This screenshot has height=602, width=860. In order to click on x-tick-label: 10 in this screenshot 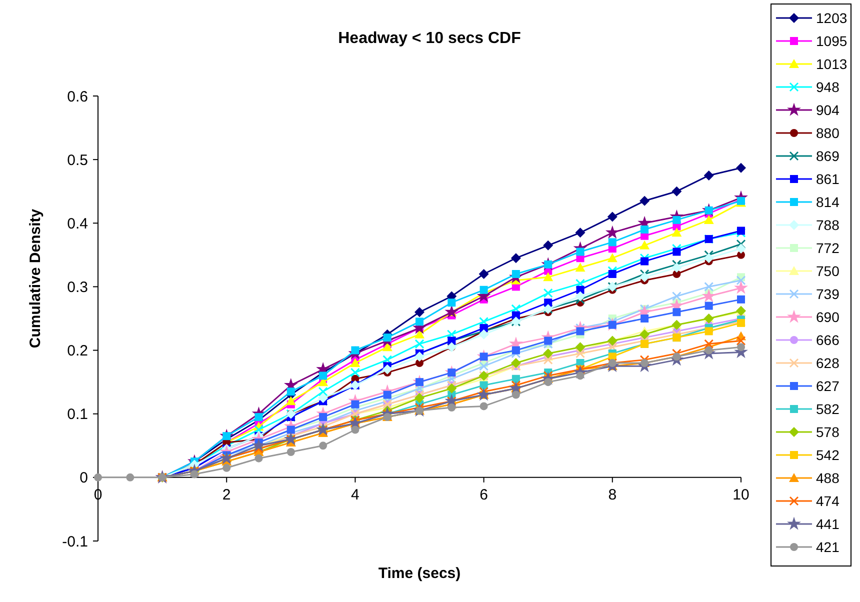, I will do `click(741, 495)`.